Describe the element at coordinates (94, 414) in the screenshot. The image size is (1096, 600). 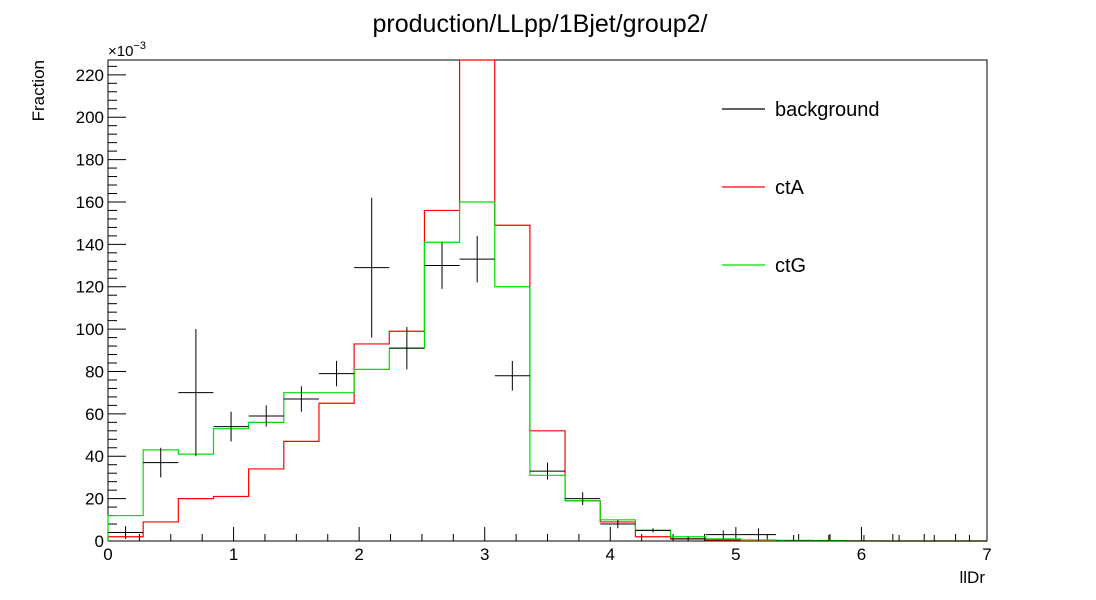
I see `y-tick-label: 60` at that location.